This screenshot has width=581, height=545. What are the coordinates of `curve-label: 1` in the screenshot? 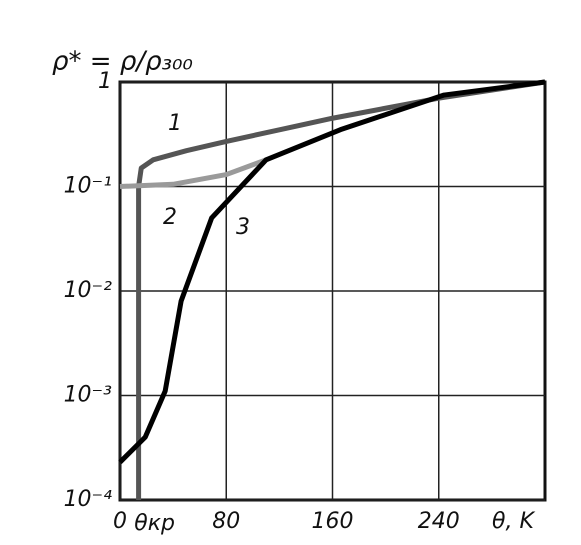 It's located at (175, 123).